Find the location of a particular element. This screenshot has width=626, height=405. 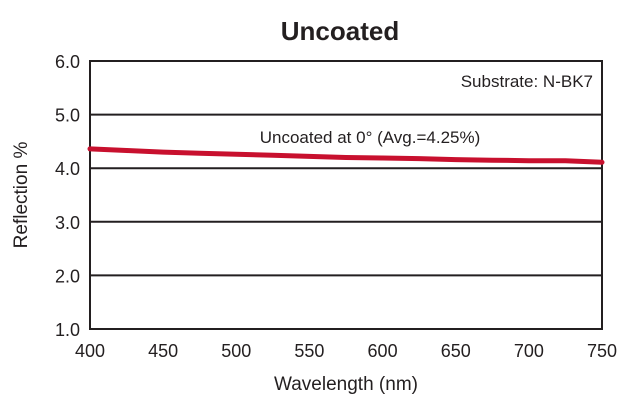

y-tick-label: 2.0 is located at coordinates (67, 276).